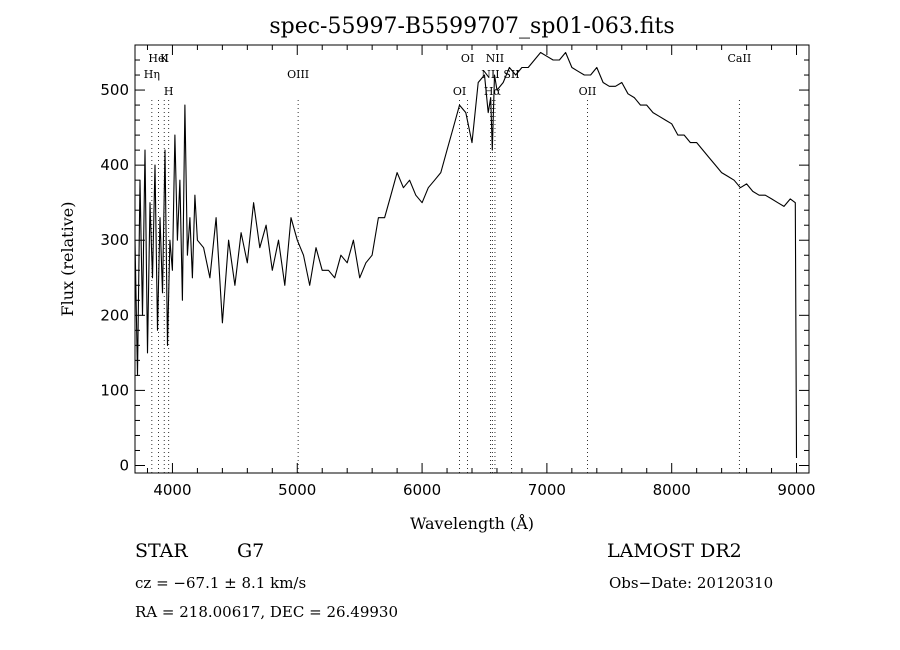 This screenshot has height=650, width=900. Describe the element at coordinates (298, 74) in the screenshot. I see `line-marker-label: OIII` at that location.